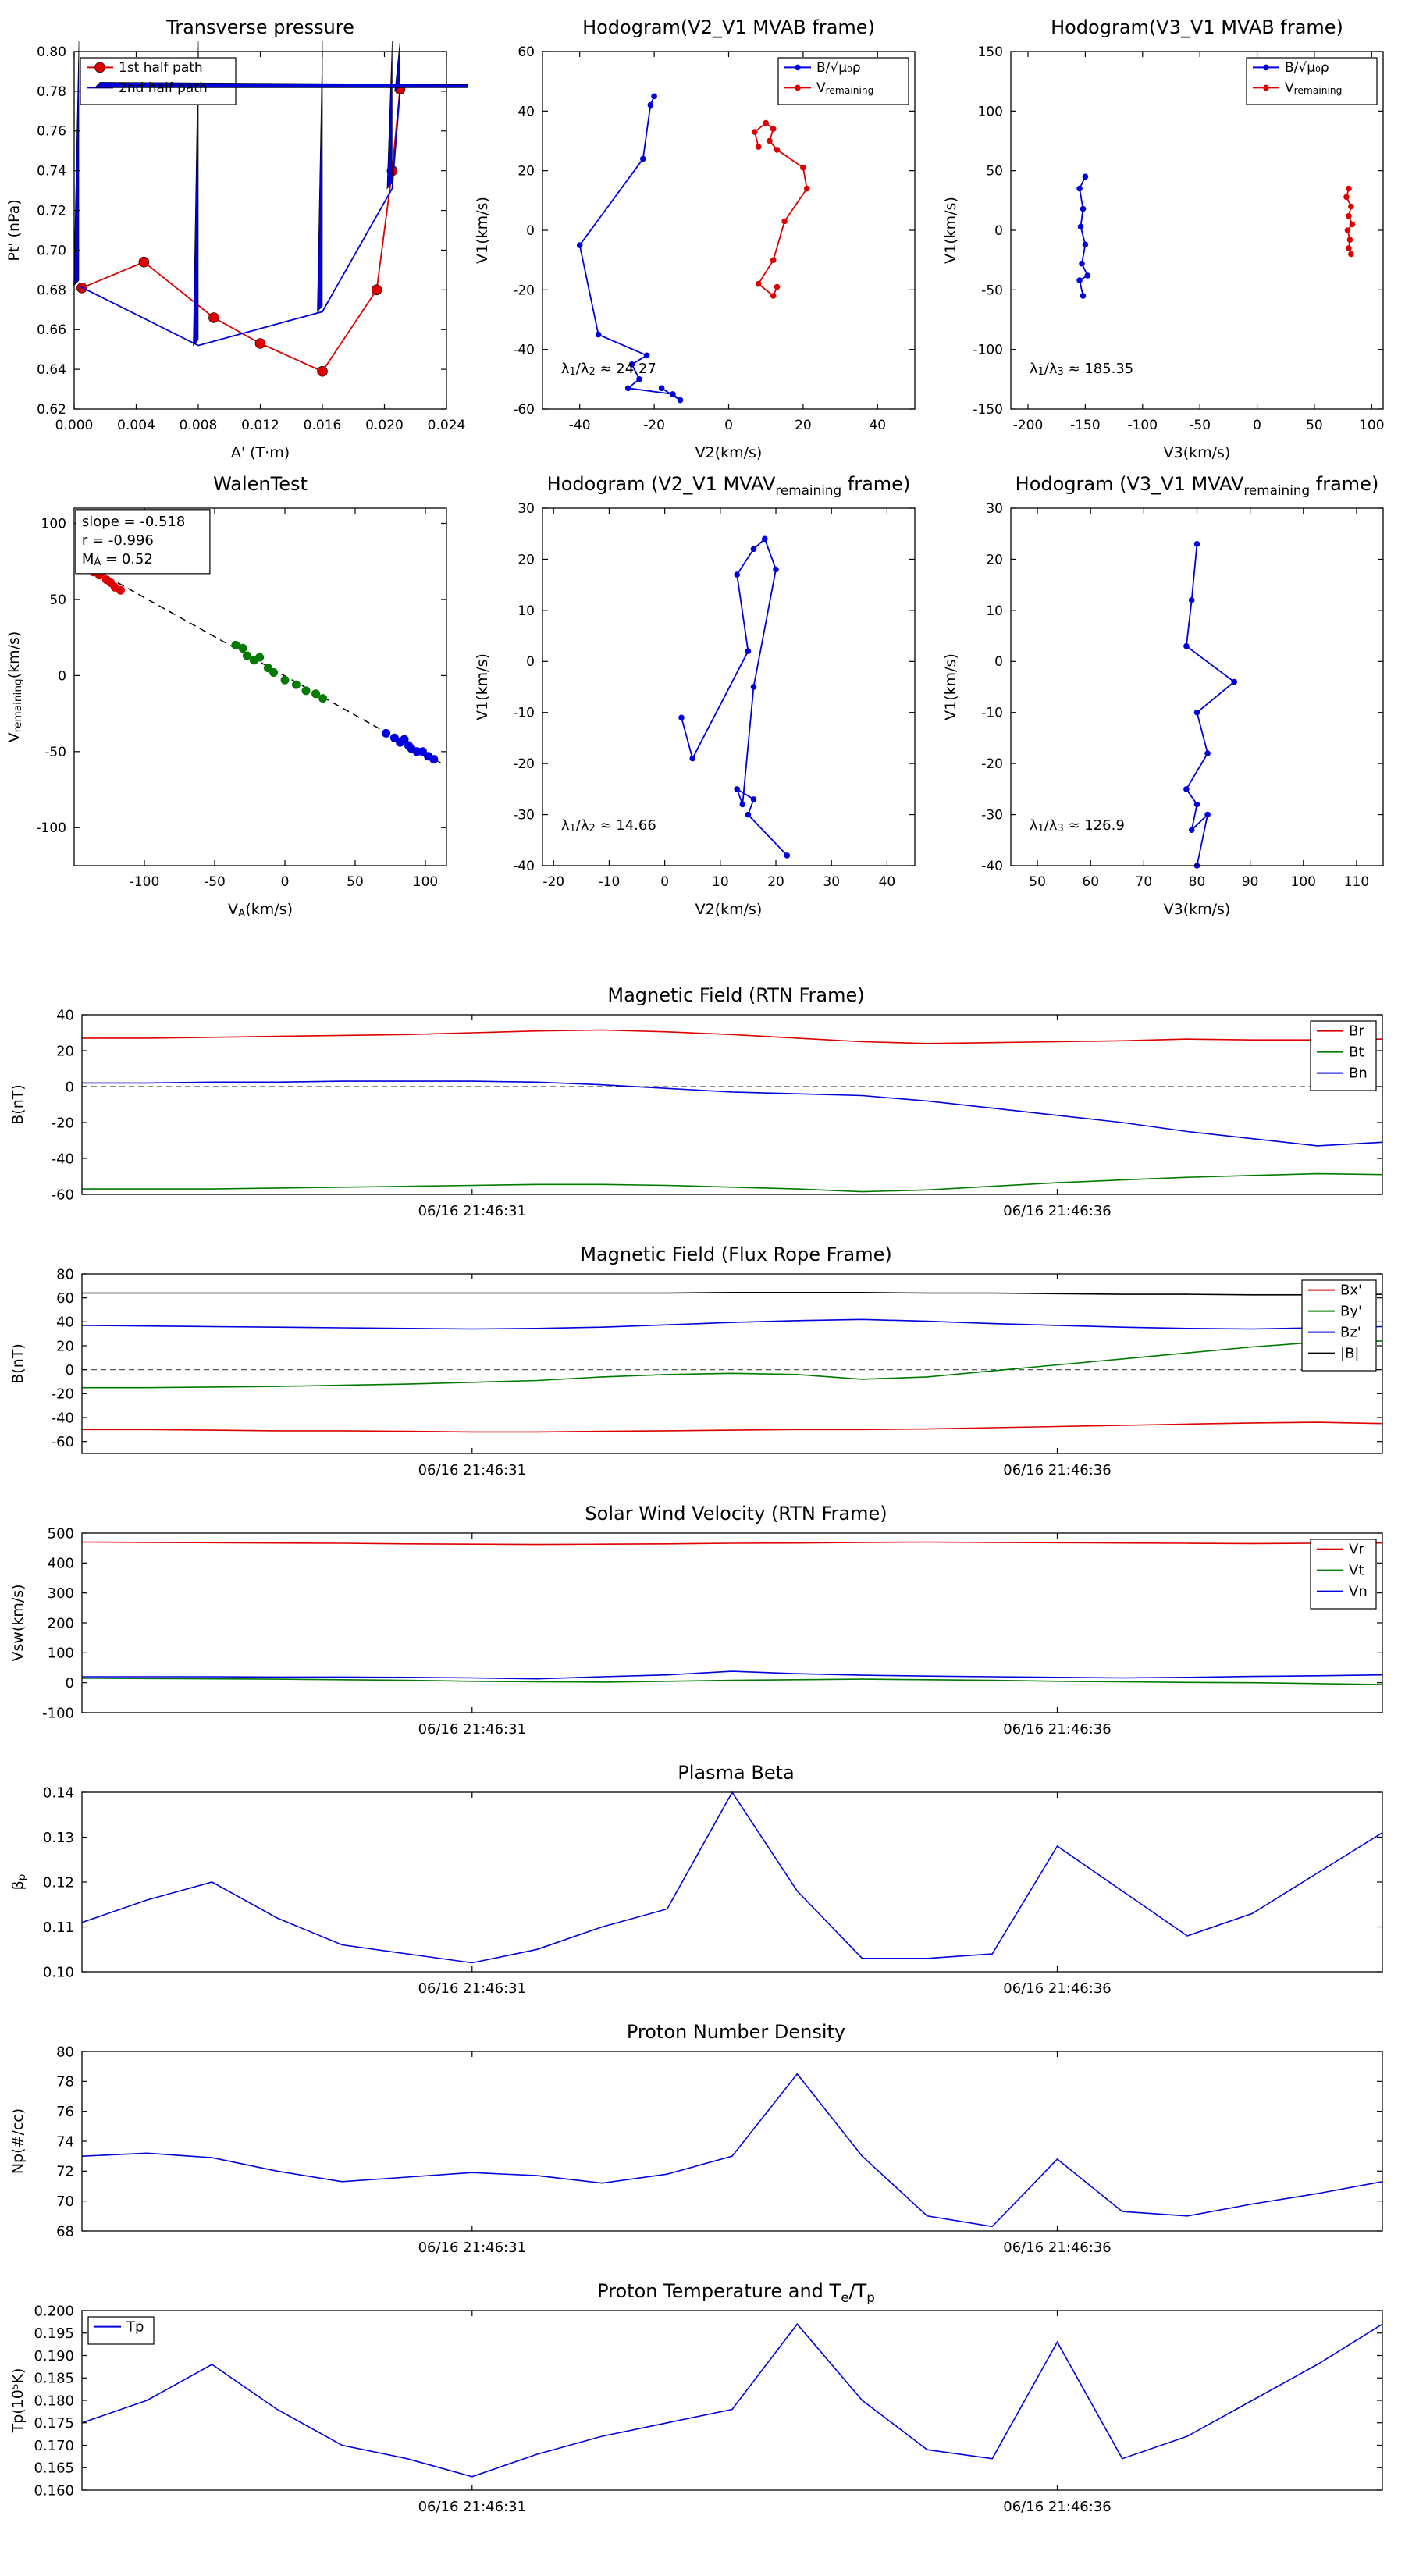 The width and height of the screenshot is (1405, 2576). What do you see at coordinates (51, 132) in the screenshot?
I see `svg-text: 0.76` at bounding box center [51, 132].